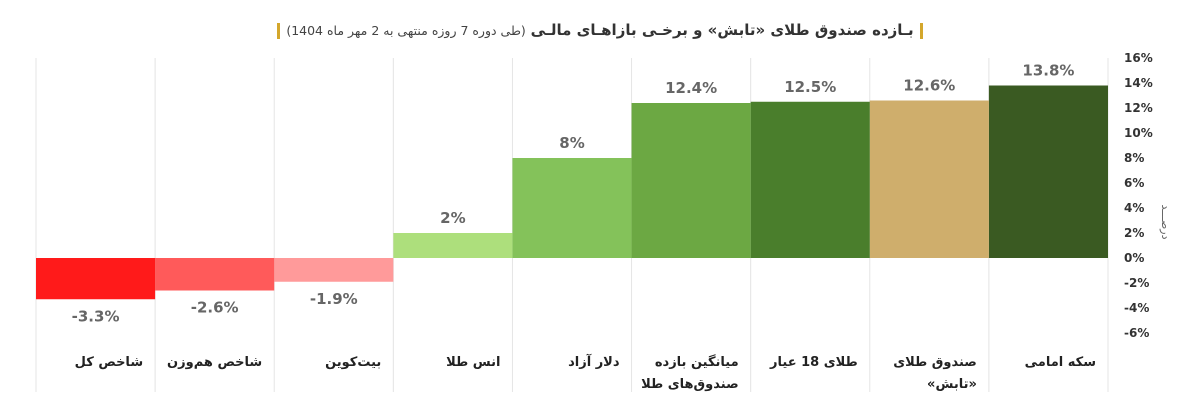  What do you see at coordinates (921, 30) in the screenshot?
I see `title-accent-bar` at bounding box center [921, 30].